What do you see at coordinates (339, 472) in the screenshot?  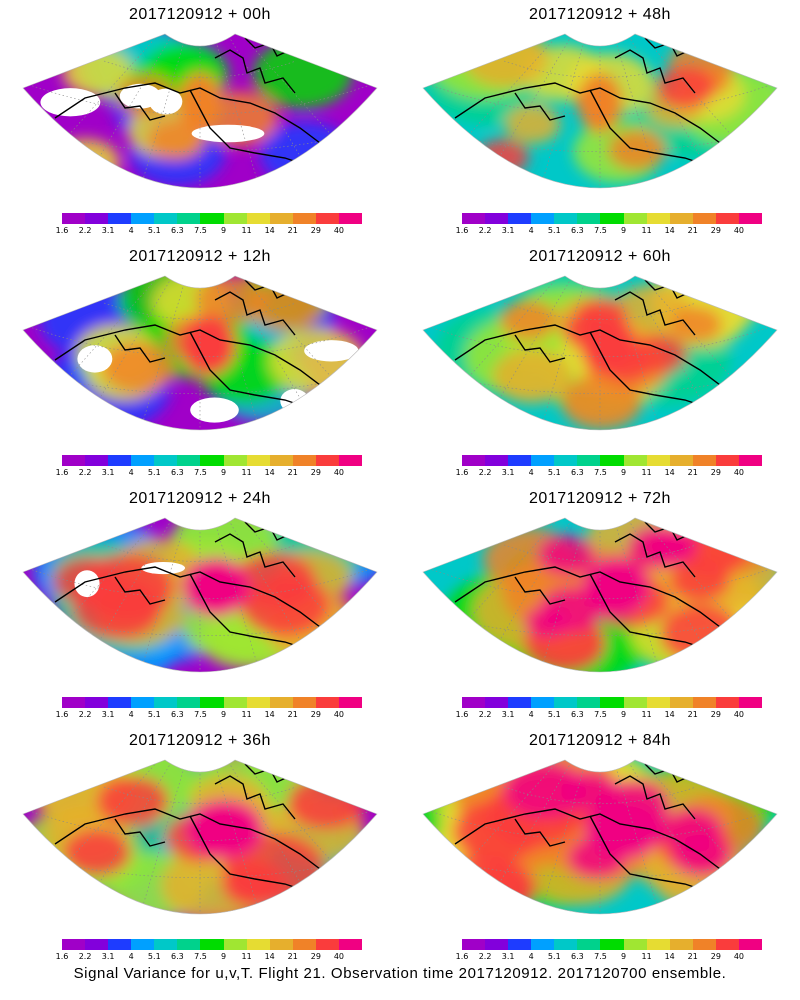 I see `colorbar-label: 40` at bounding box center [339, 472].